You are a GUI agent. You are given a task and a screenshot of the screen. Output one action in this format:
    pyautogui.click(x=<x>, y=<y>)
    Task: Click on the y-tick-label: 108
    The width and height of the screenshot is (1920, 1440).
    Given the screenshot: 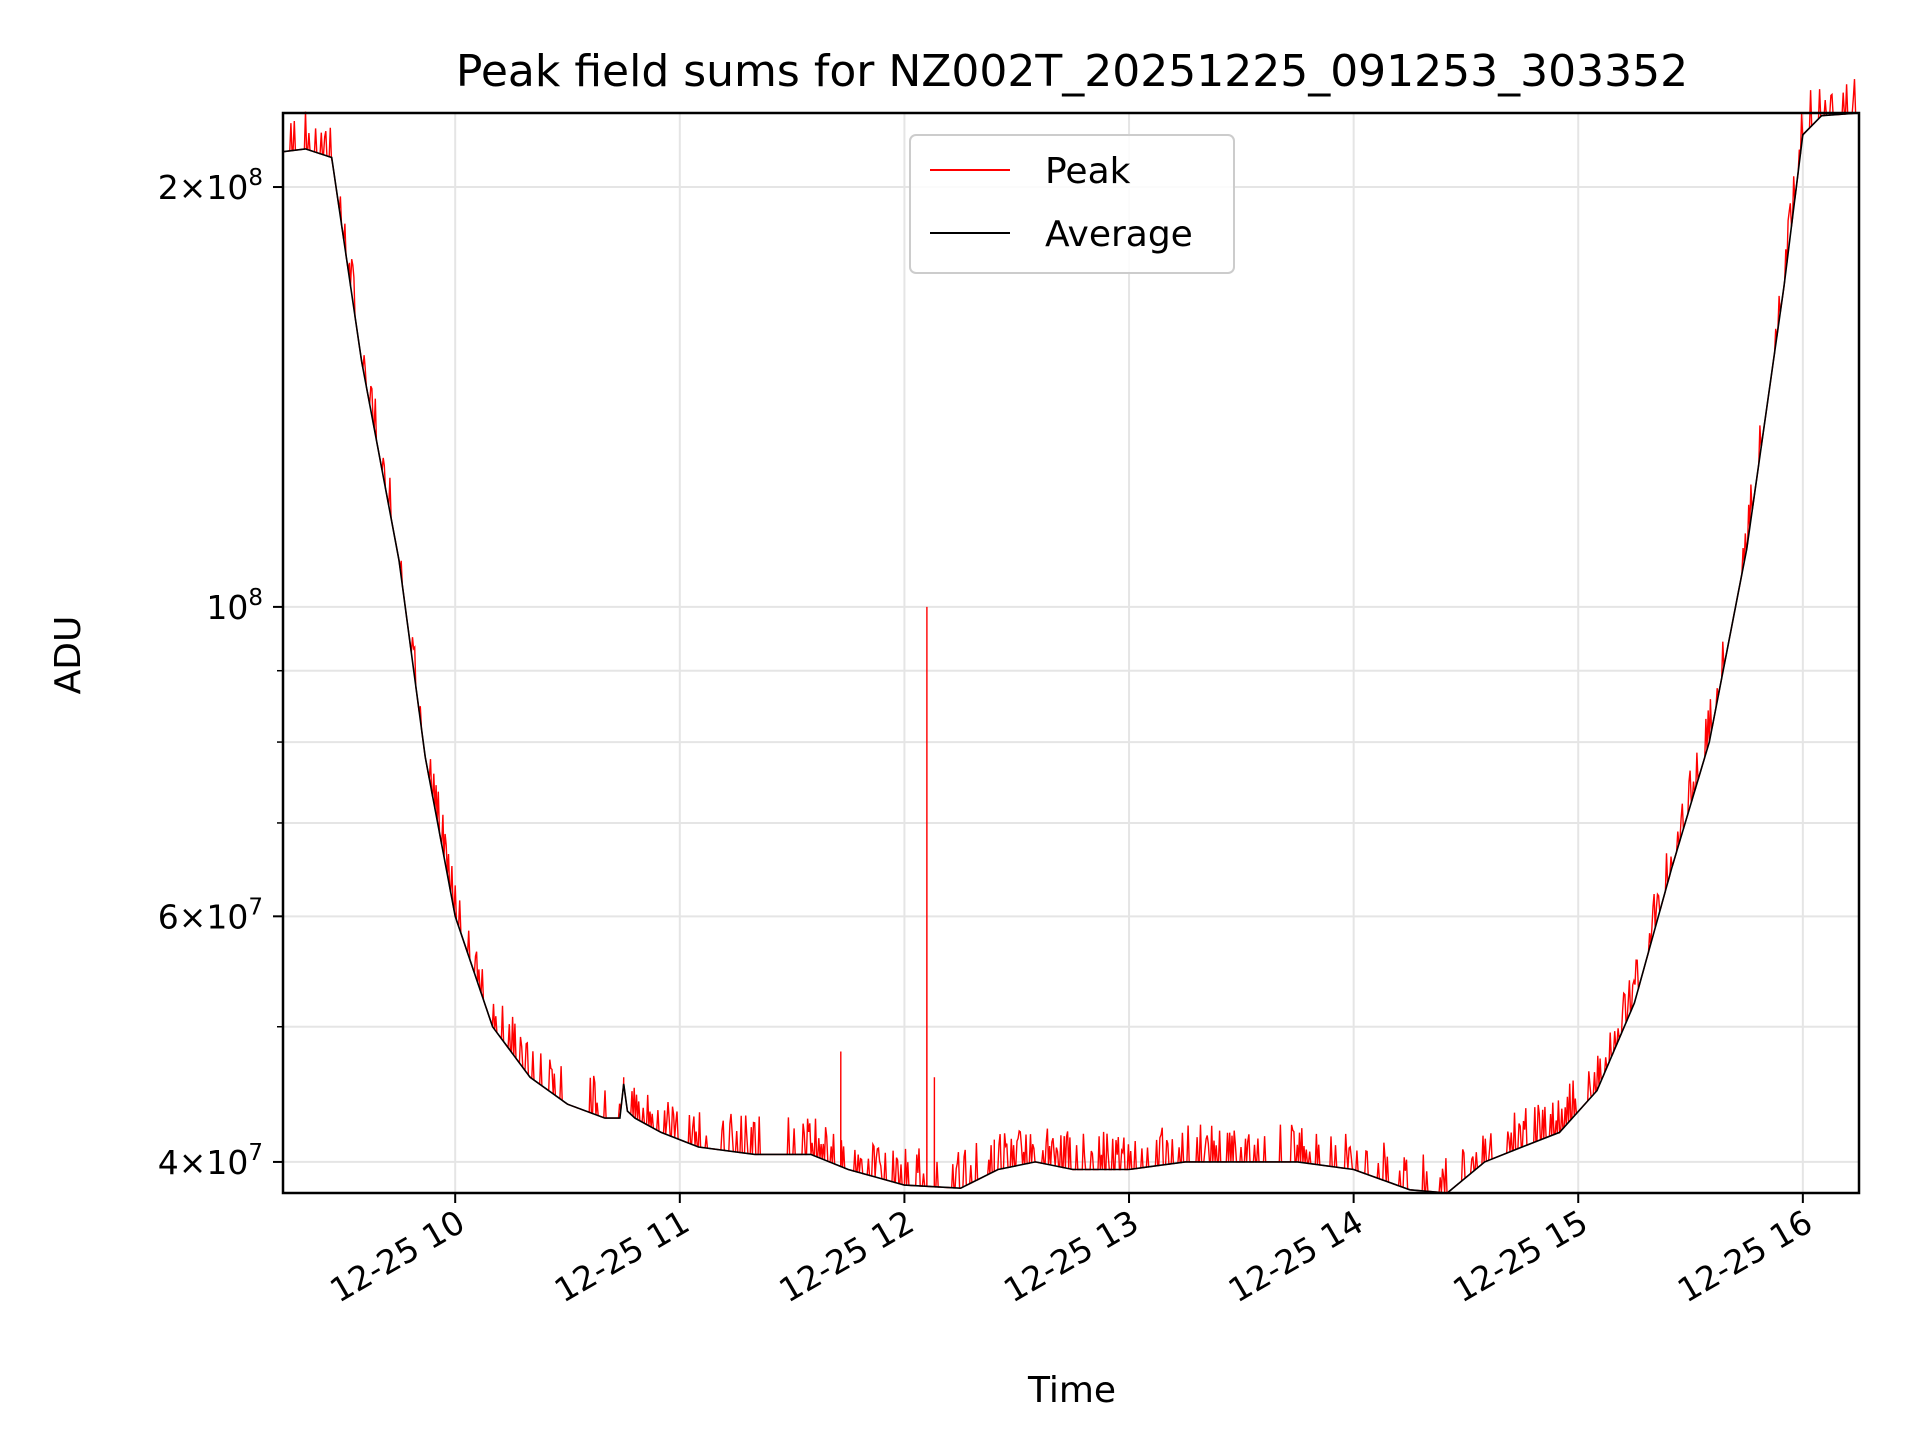 What is the action you would take?
    pyautogui.click(x=234, y=606)
    